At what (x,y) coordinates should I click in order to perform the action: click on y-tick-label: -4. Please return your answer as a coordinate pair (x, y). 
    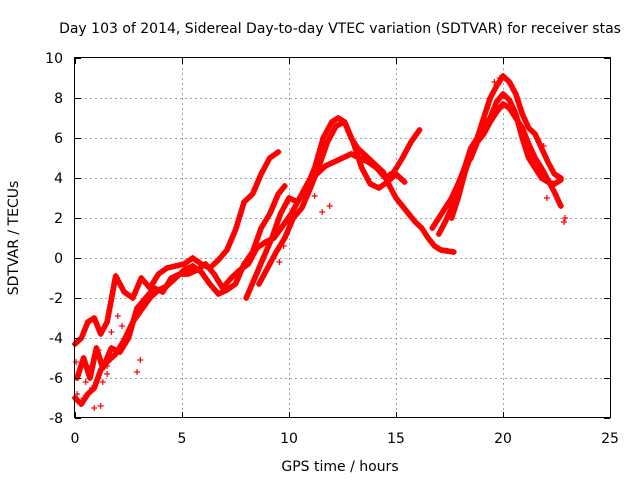
    Looking at the image, I should click on (56, 339).